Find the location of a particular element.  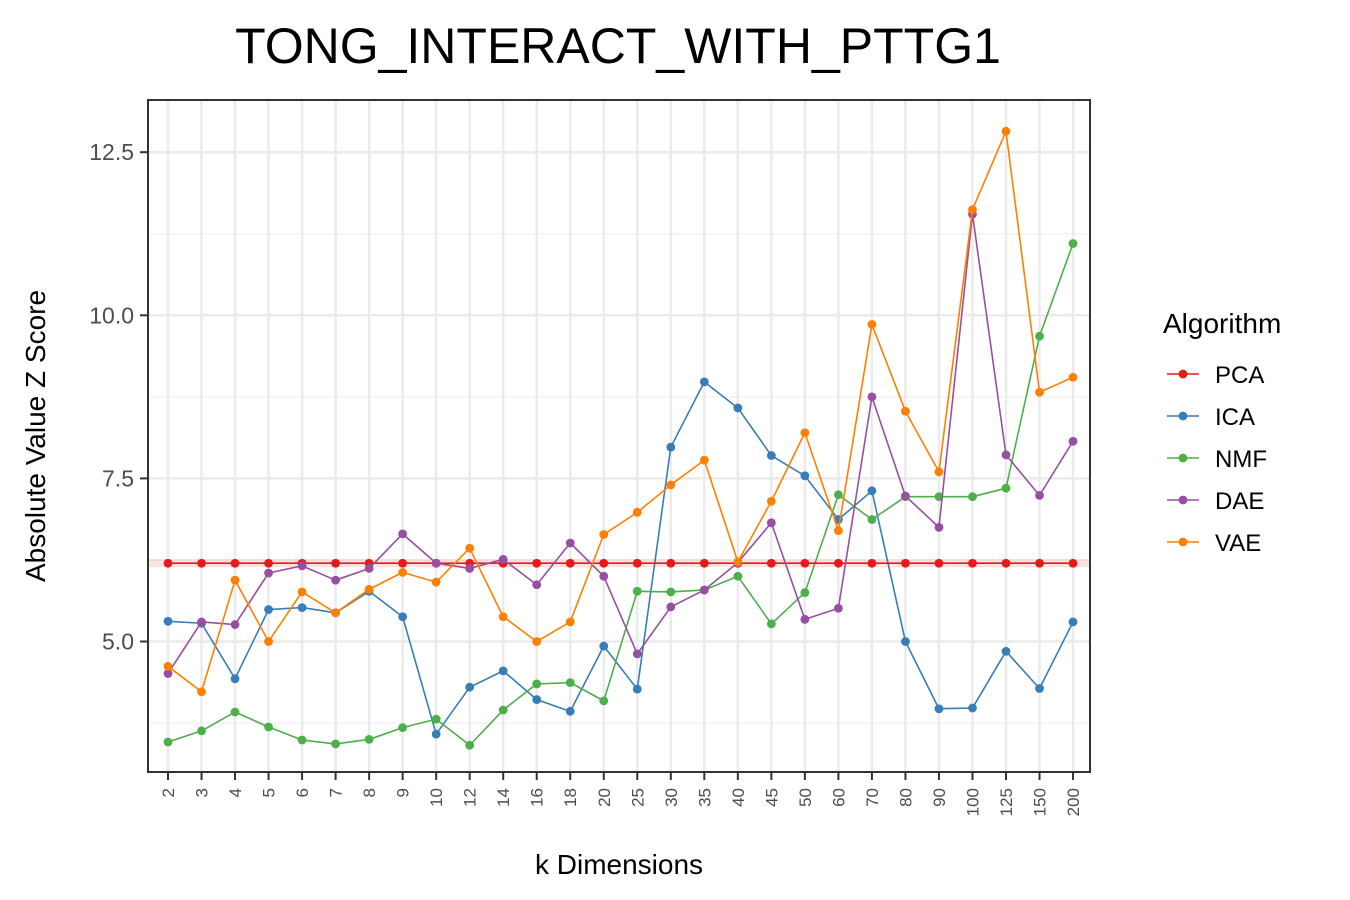

y-tick-label: 10.0 is located at coordinates (111, 315).